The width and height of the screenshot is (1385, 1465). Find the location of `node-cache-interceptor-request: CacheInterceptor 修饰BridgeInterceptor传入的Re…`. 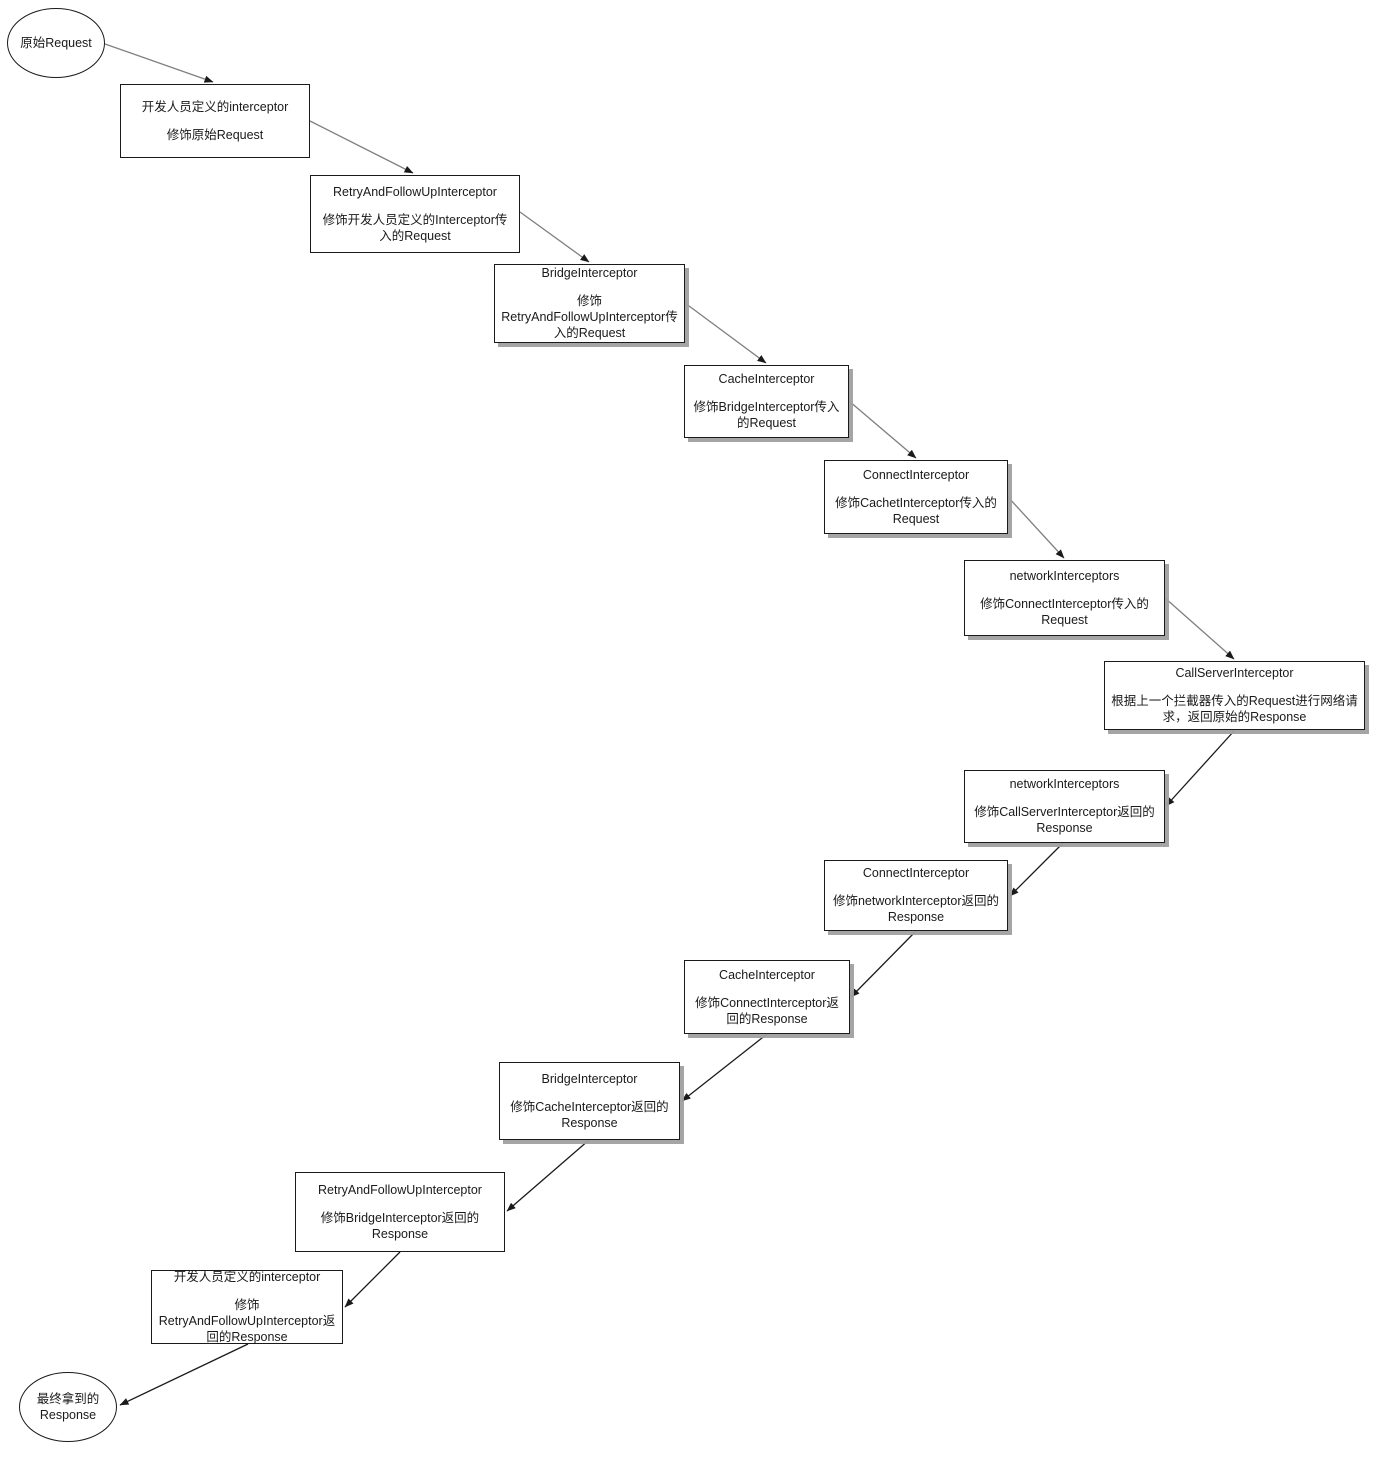

node-cache-interceptor-request: CacheInterceptor 修饰BridgeInterceptor传入的Re… is located at coordinates (766, 401).